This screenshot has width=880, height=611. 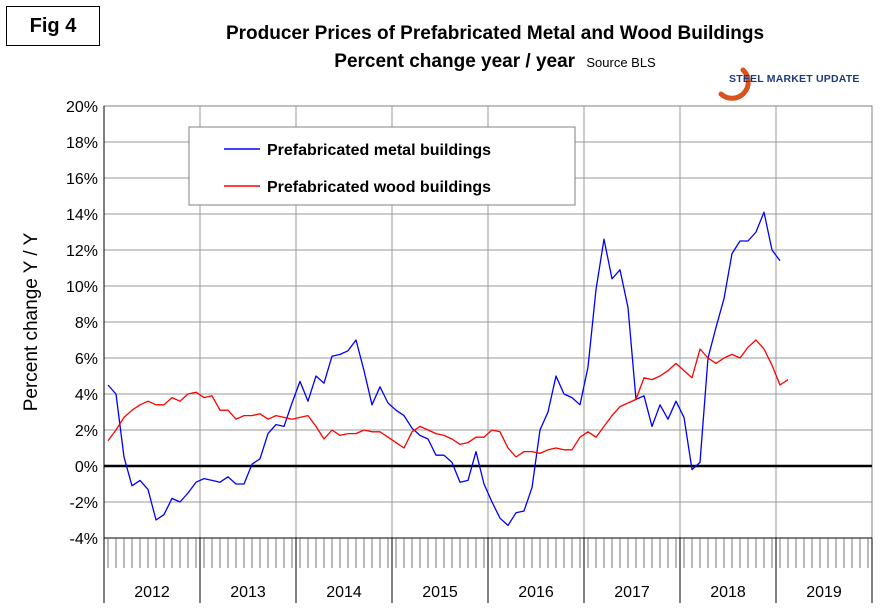 I want to click on steel-market-update-logo: STEEL MARKET UPDATE, so click(x=785, y=84).